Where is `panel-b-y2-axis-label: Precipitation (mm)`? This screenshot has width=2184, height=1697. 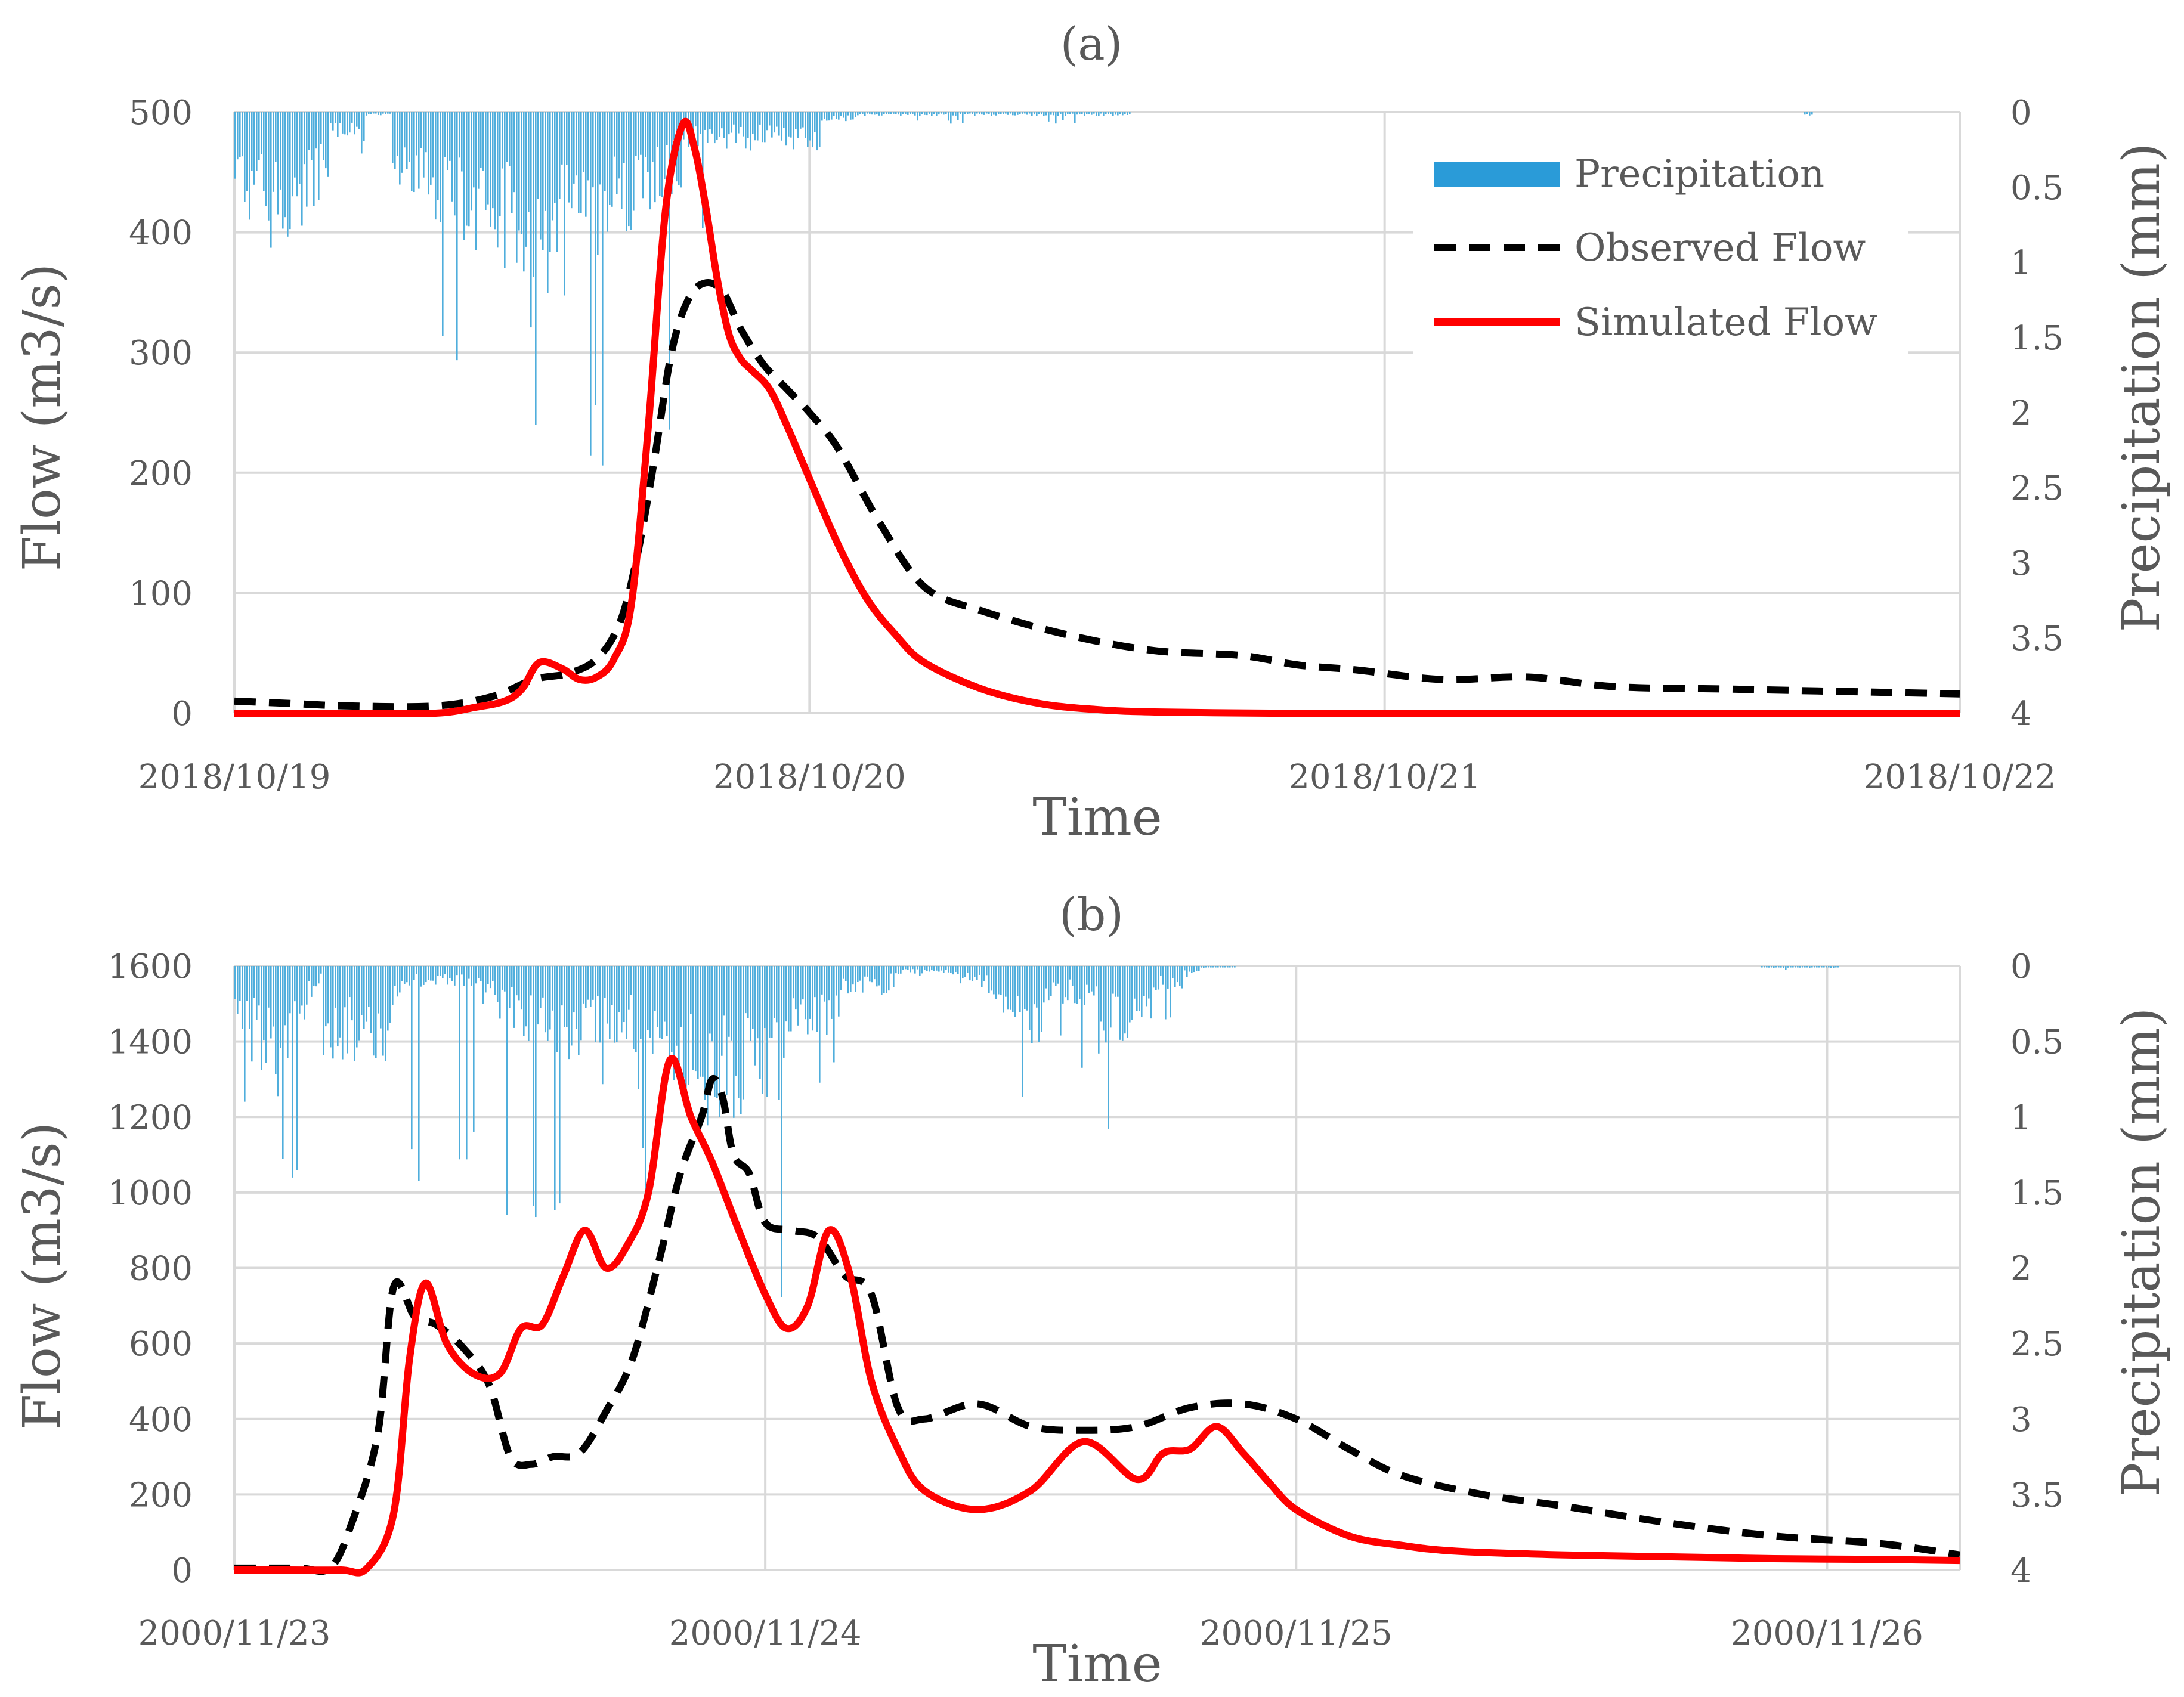 panel-b-y2-axis-label: Precipitation (mm) is located at coordinates (2141, 1252).